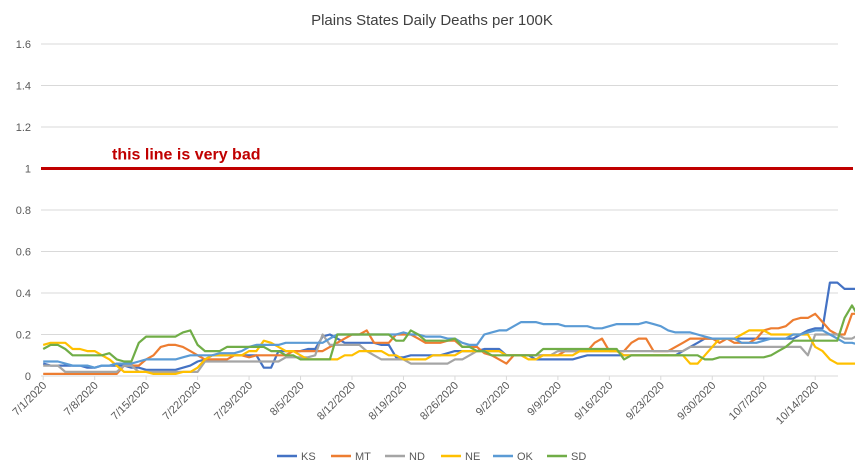 This screenshot has width=855, height=474. I want to click on x-tick-label: 7/15/2020, so click(130, 401).